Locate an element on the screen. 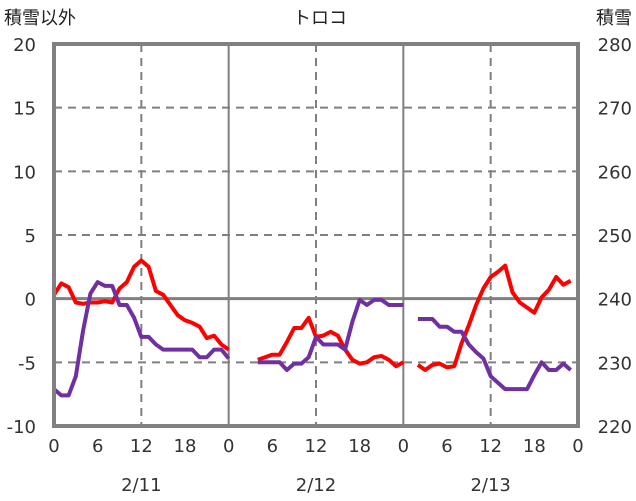 This screenshot has height=501, width=636. y-tick-left: 20 is located at coordinates (24, 45).